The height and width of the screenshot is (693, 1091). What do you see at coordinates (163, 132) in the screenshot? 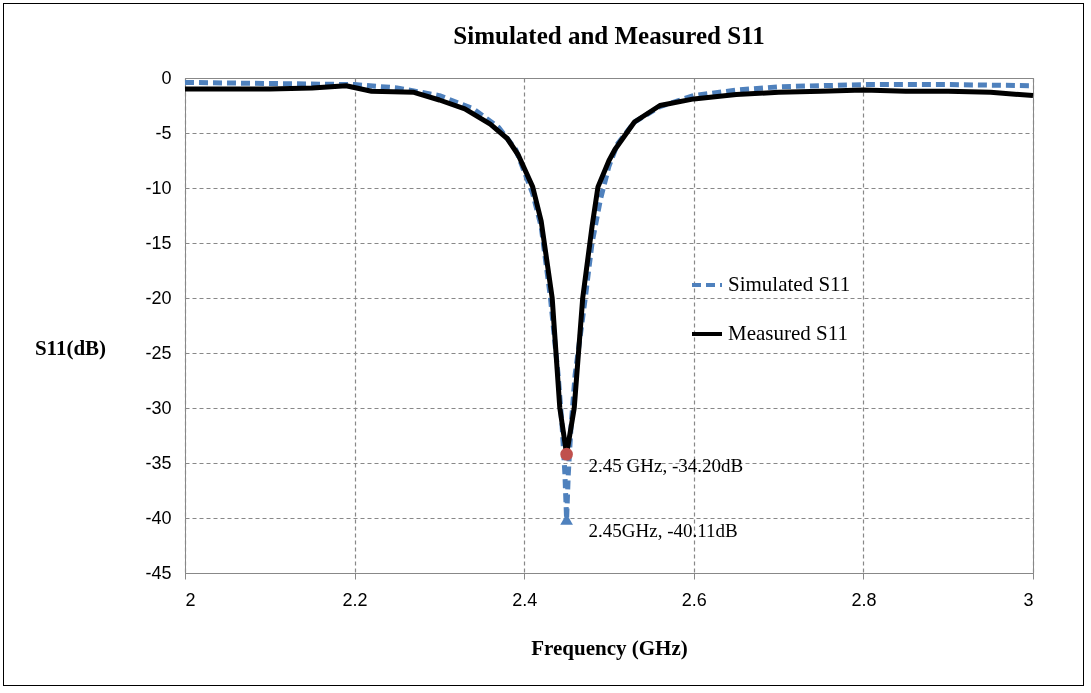
I see `y-tick-label: -5` at bounding box center [163, 132].